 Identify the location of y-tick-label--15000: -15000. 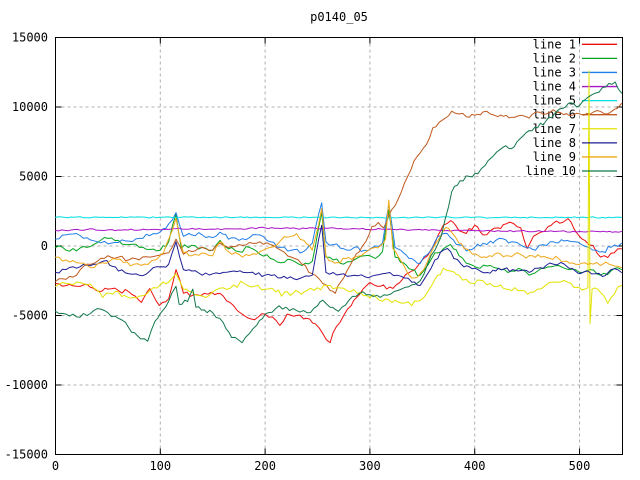
(26, 455).